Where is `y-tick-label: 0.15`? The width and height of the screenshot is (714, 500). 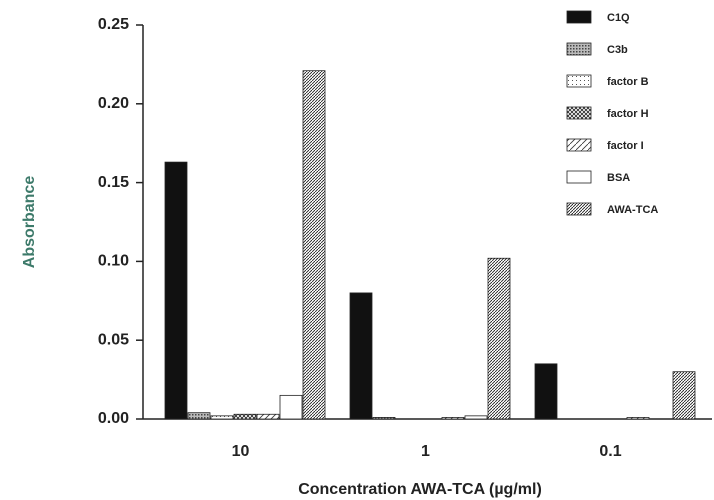
y-tick-label: 0.15 is located at coordinates (113, 182).